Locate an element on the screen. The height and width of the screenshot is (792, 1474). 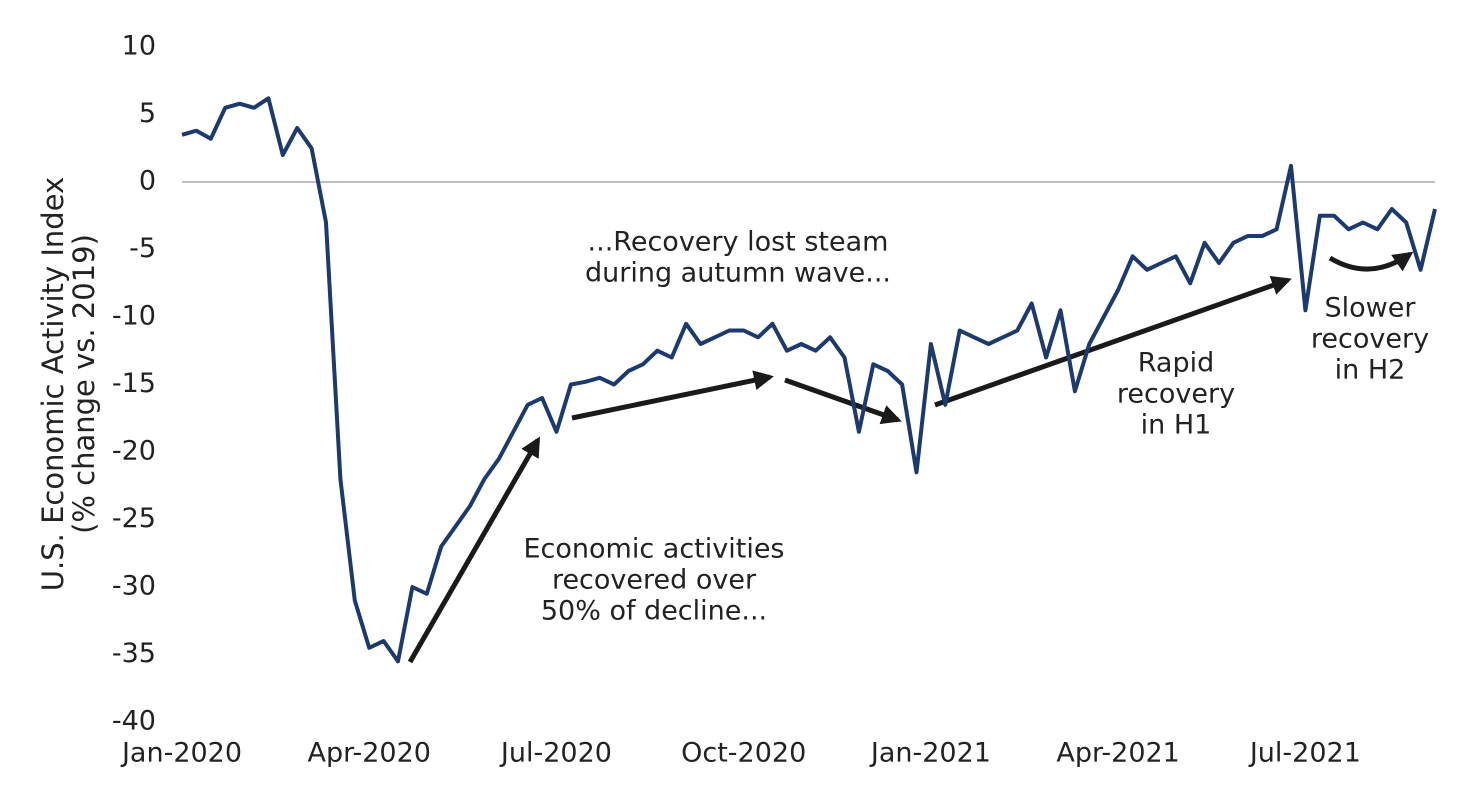
annotation: recovered over is located at coordinates (654, 580).